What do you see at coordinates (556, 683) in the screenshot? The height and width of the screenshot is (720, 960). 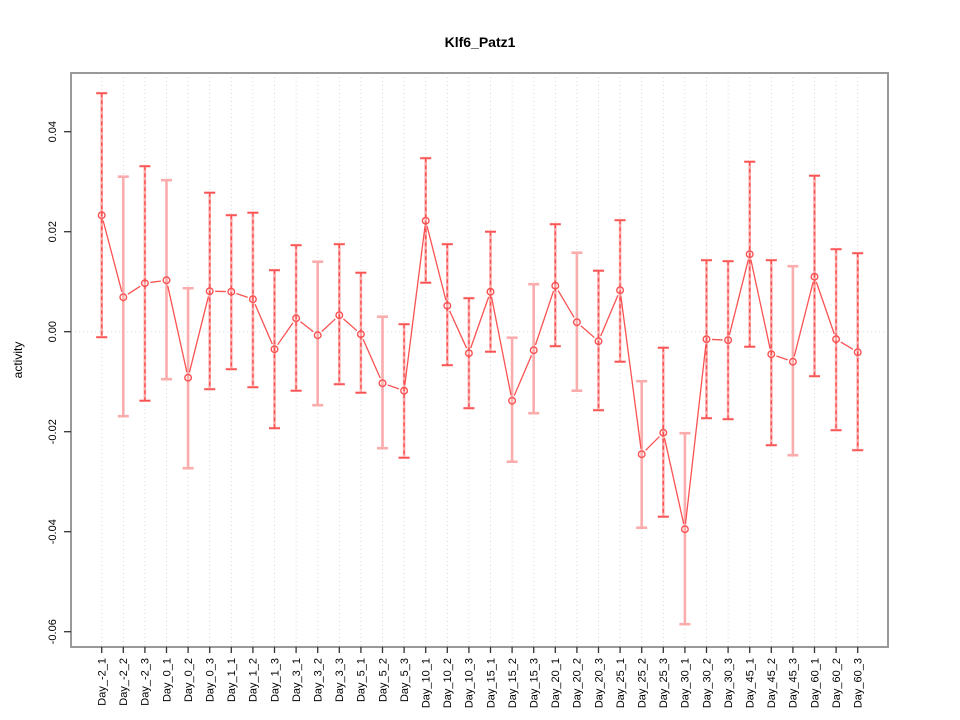 I see `x-tick-label: Day_20_1` at bounding box center [556, 683].